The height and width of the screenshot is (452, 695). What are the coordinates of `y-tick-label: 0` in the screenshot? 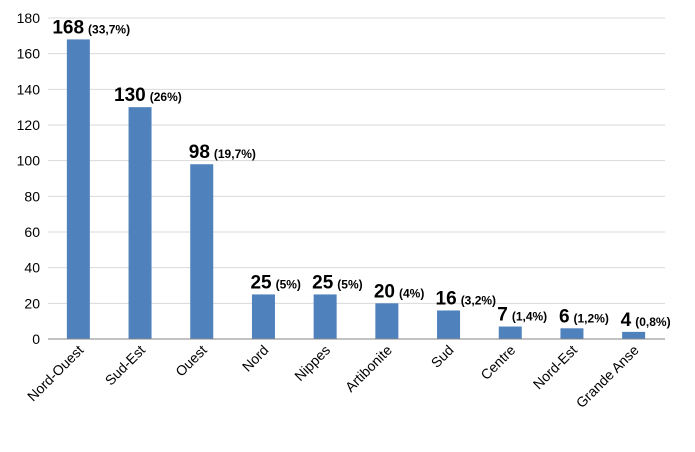 It's located at (36, 339).